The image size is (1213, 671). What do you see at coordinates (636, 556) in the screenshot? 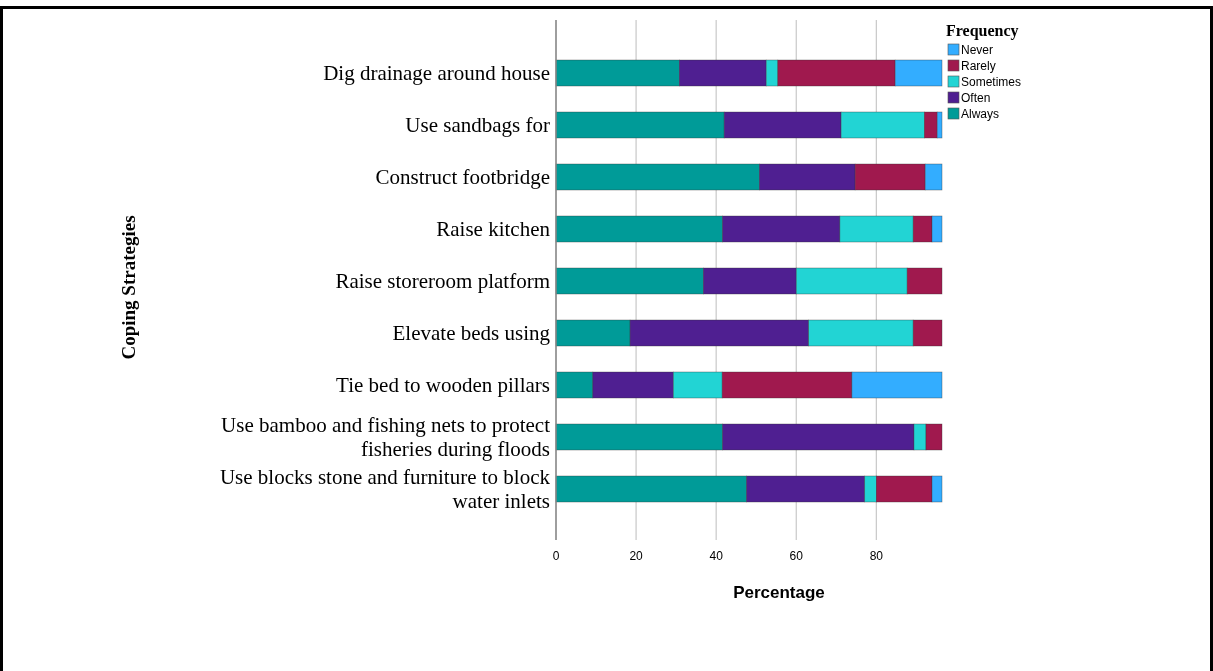
I see `x-tick-label: 20` at bounding box center [636, 556].